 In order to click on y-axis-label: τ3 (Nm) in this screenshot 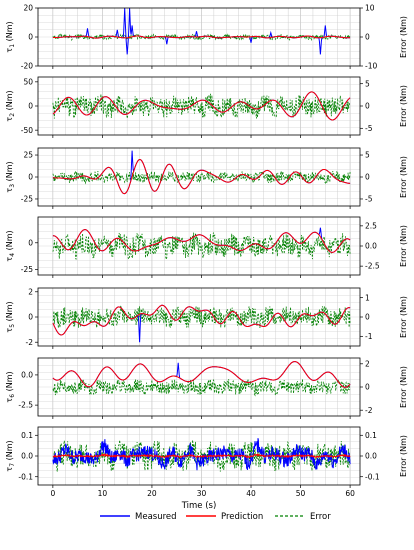, I will do `click(10, 176)`.